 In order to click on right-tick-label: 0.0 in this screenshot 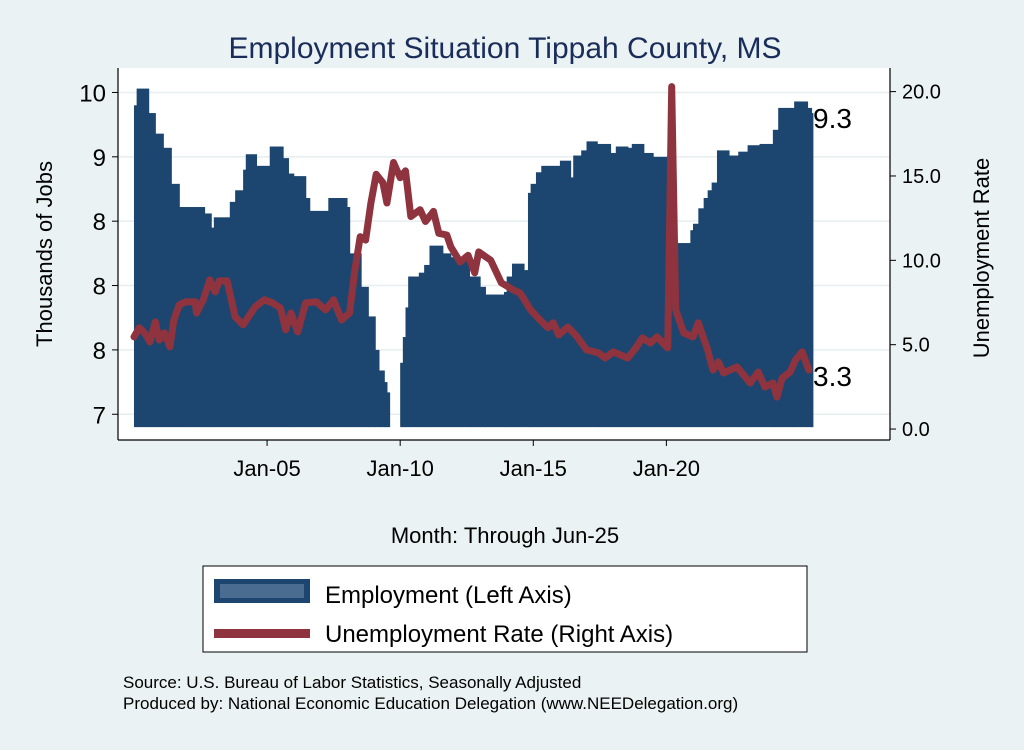, I will do `click(916, 430)`.